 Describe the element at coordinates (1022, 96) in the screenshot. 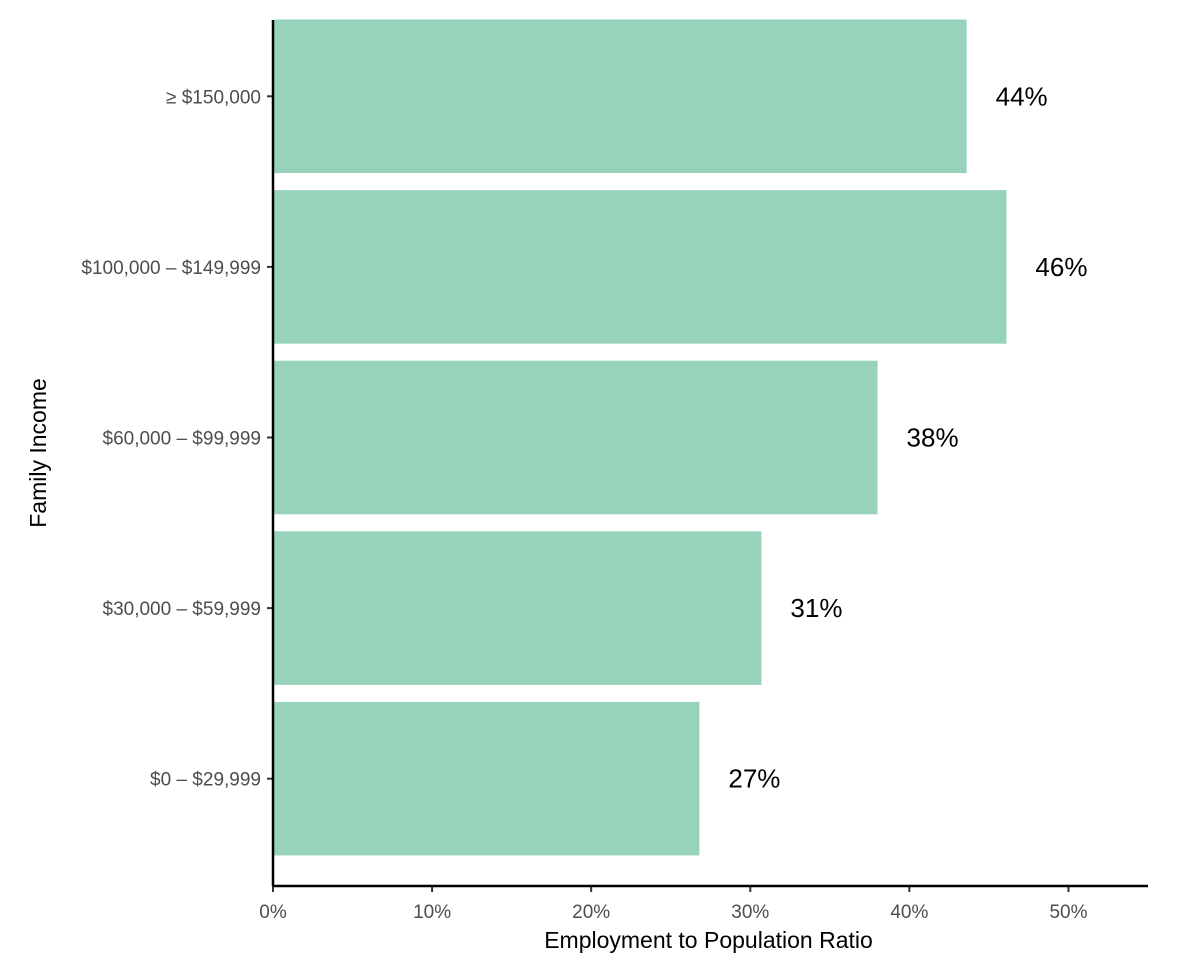

I see `data-label-category-4: 44%` at that location.